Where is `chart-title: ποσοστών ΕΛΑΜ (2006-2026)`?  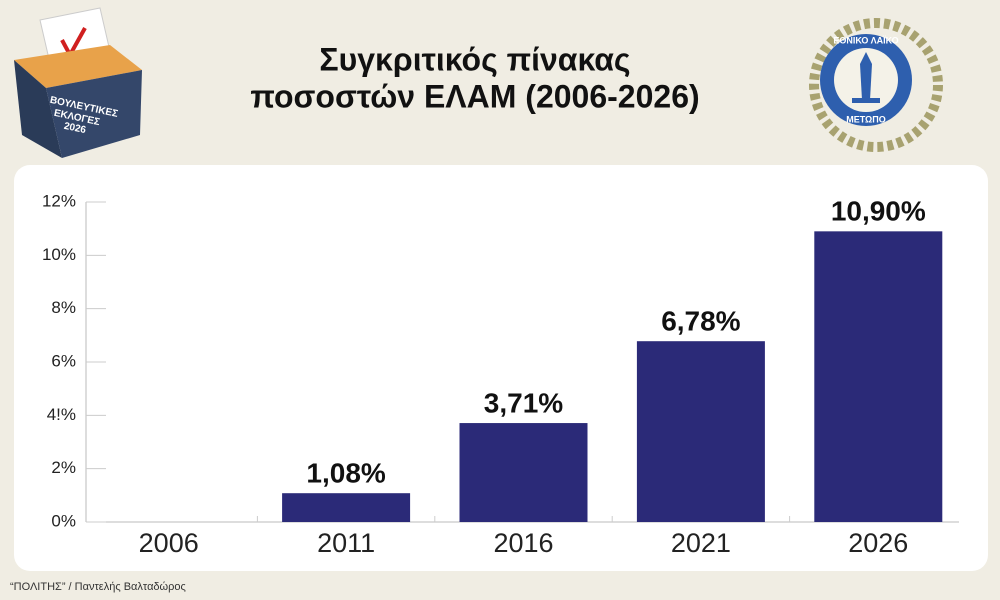
chart-title: ποσοστών ΕΛΑΜ (2006-2026) is located at coordinates (474, 96).